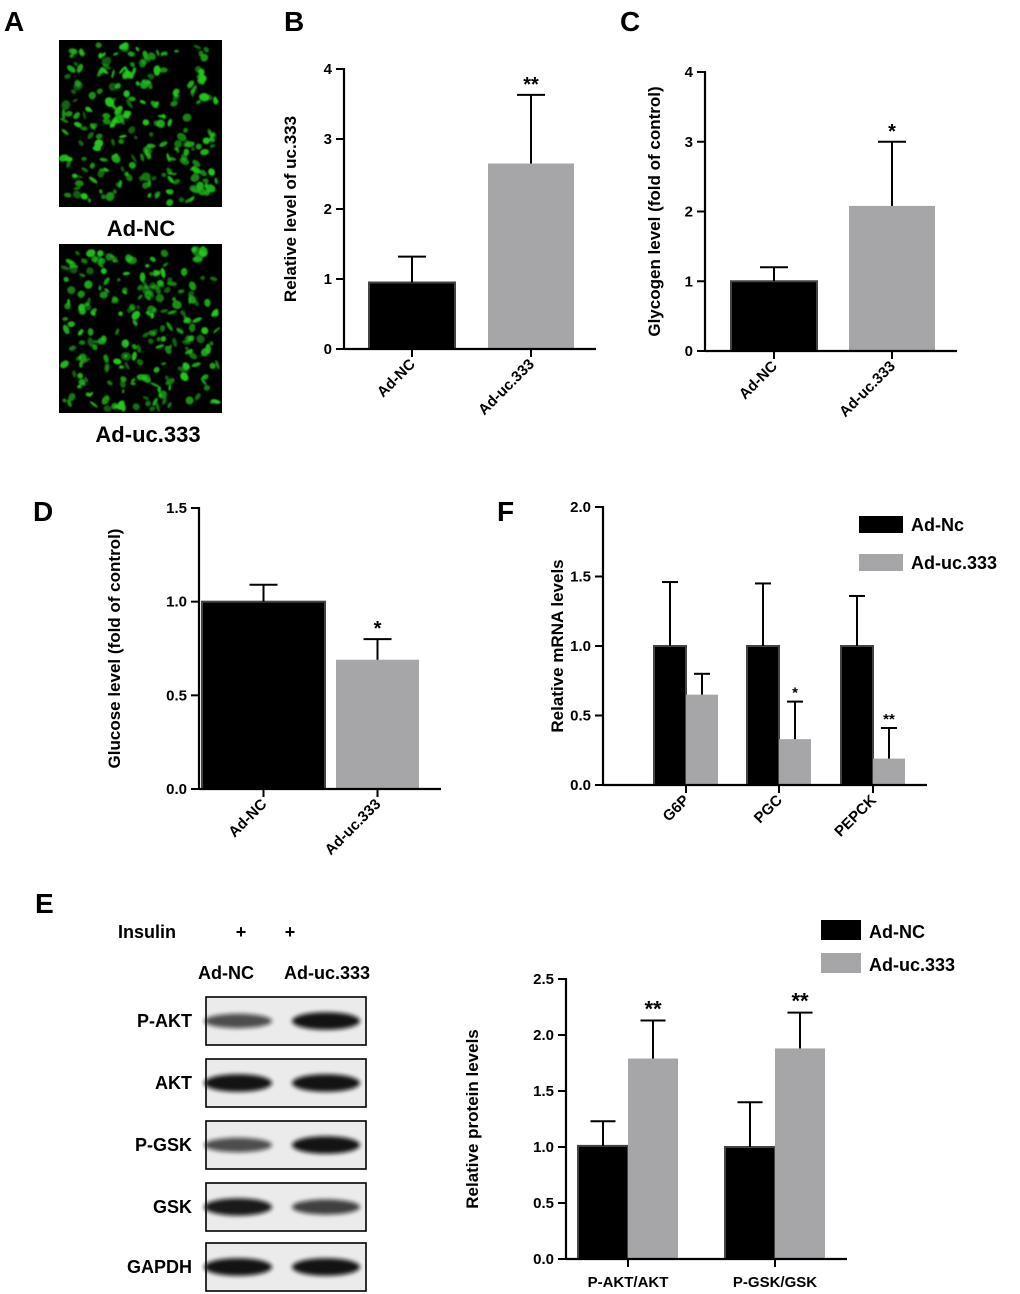 Image resolution: width=1020 pixels, height=1294 pixels. I want to click on y-tick-label: 1.0, so click(543, 1147).